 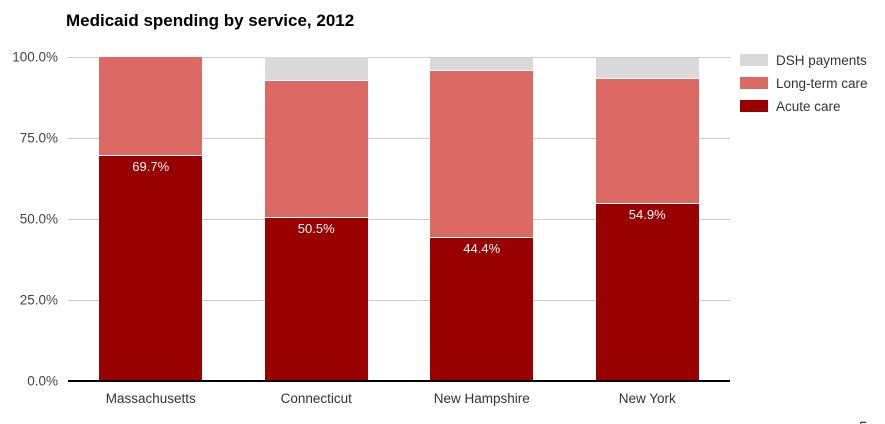 I want to click on bar-slot-new-hampshire: 44.4%, so click(x=482, y=219).